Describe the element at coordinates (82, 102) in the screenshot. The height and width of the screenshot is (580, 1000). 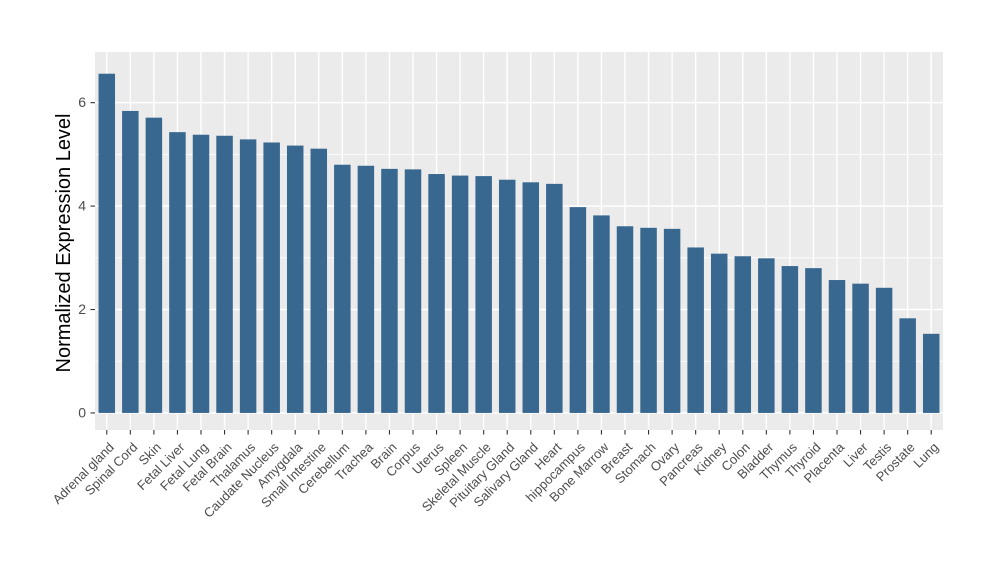
I see `y-tick-label: 6` at that location.